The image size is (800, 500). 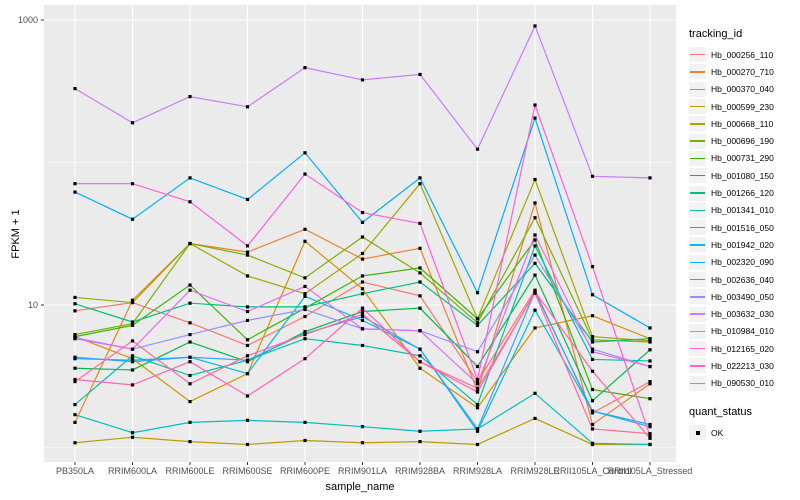 I want to click on legend-item-label: Hb_001516_050, so click(x=742, y=227).